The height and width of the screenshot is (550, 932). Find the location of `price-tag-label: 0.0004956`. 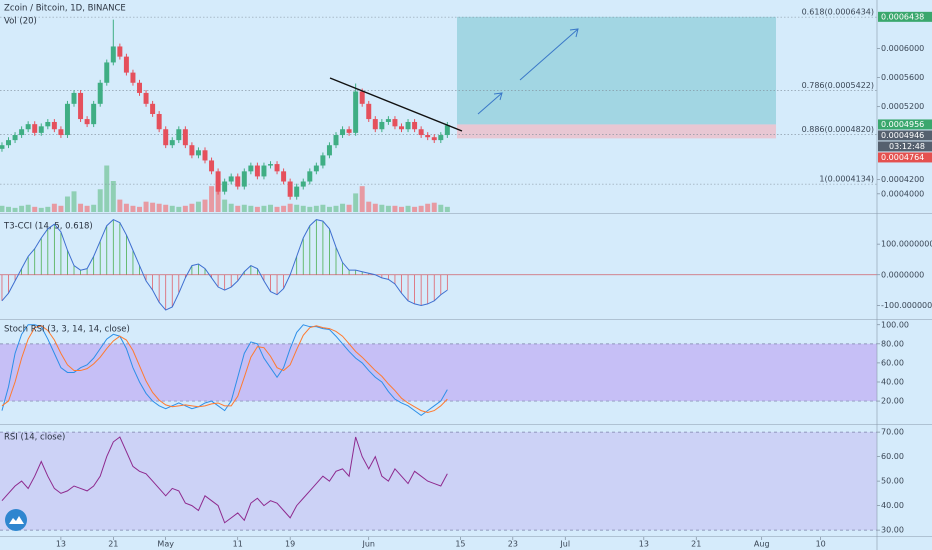

price-tag-label: 0.0004956 is located at coordinates (902, 124).